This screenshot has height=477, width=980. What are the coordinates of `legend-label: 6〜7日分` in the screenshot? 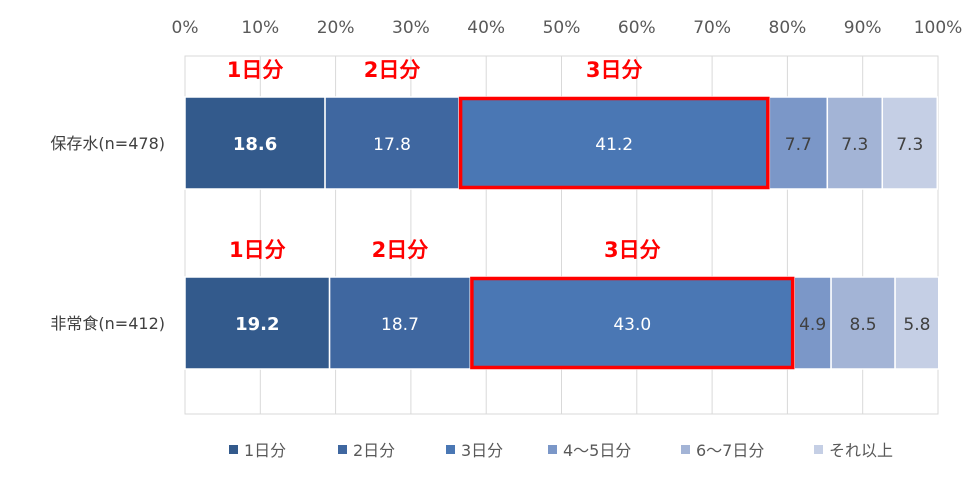 It's located at (730, 450).